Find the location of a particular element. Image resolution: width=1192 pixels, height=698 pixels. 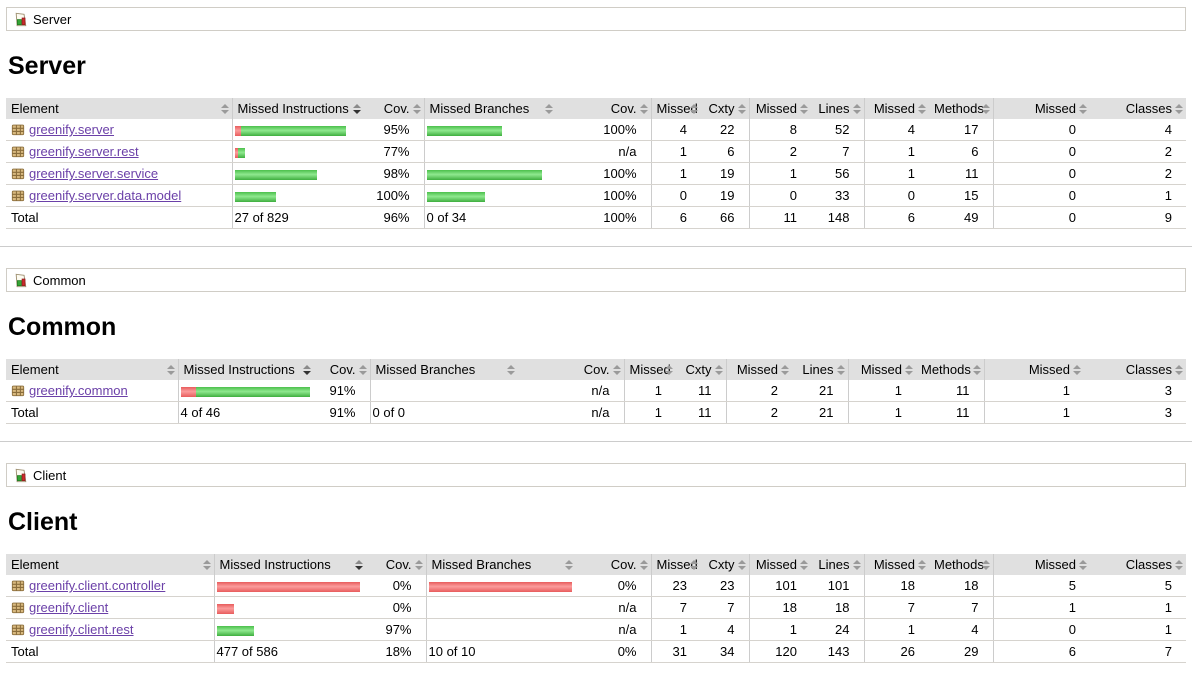

branches-coverage: n/a is located at coordinates (613, 629).